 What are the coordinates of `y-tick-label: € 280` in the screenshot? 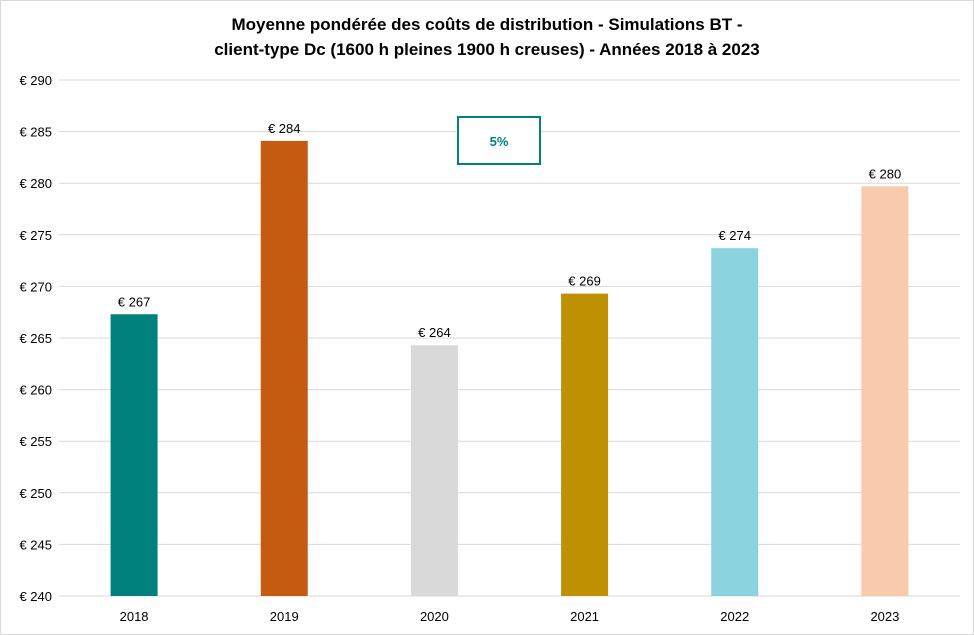 It's located at (35, 183).